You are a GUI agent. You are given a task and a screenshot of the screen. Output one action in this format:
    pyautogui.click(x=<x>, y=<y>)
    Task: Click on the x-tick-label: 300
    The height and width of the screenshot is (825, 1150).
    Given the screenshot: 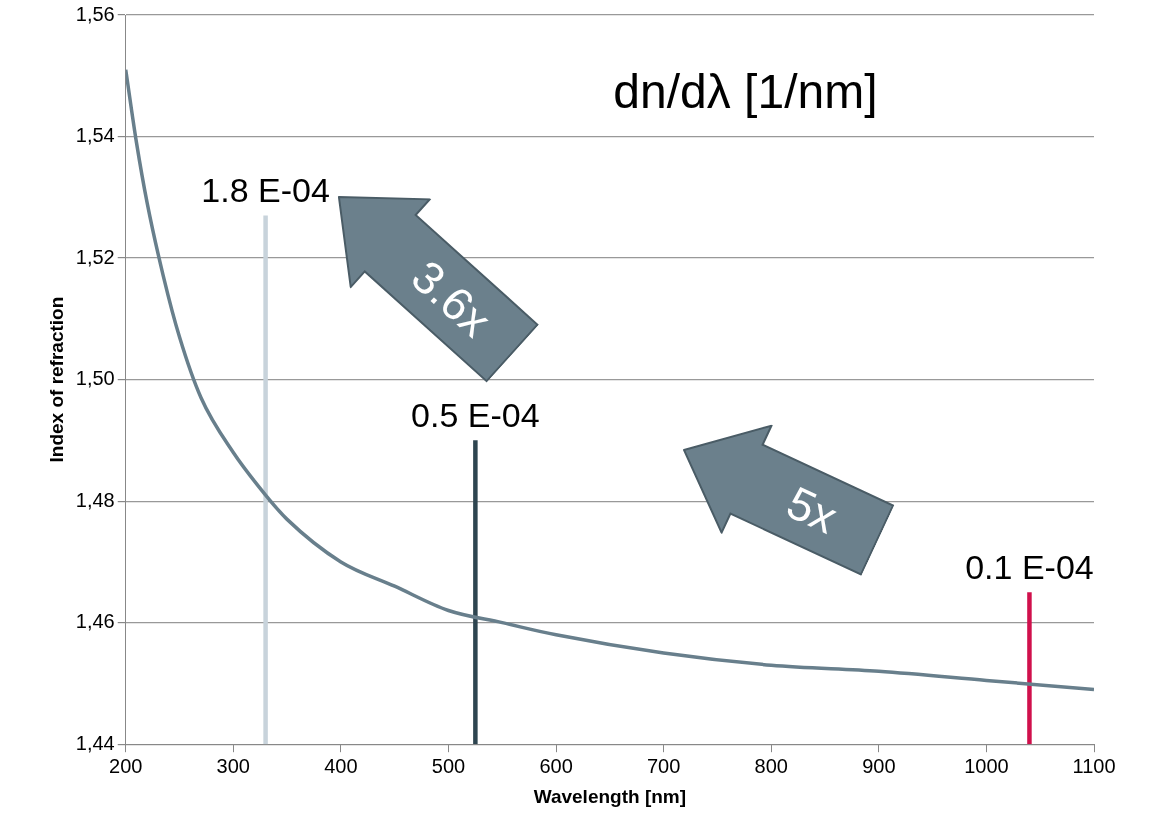 What is the action you would take?
    pyautogui.click(x=233, y=765)
    